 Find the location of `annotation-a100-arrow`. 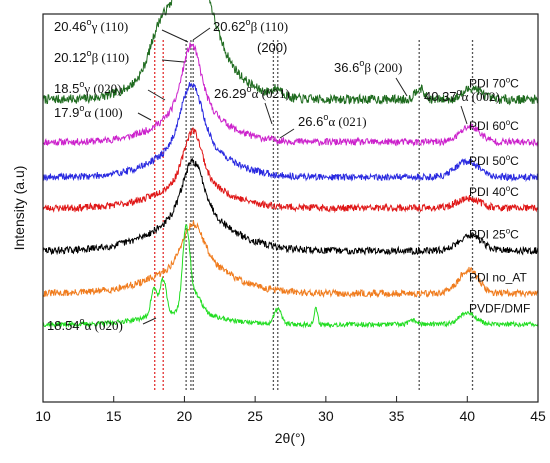

annotation-a100-arrow is located at coordinates (144, 116).